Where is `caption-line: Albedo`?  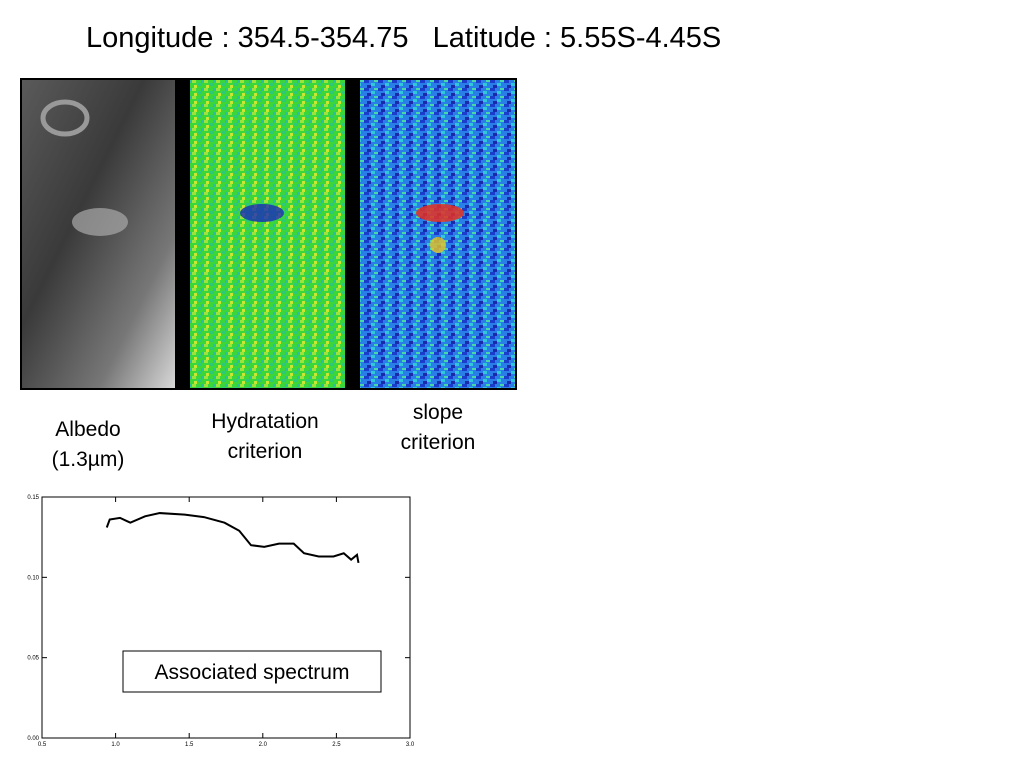
caption-line: Albedo is located at coordinates (88, 429).